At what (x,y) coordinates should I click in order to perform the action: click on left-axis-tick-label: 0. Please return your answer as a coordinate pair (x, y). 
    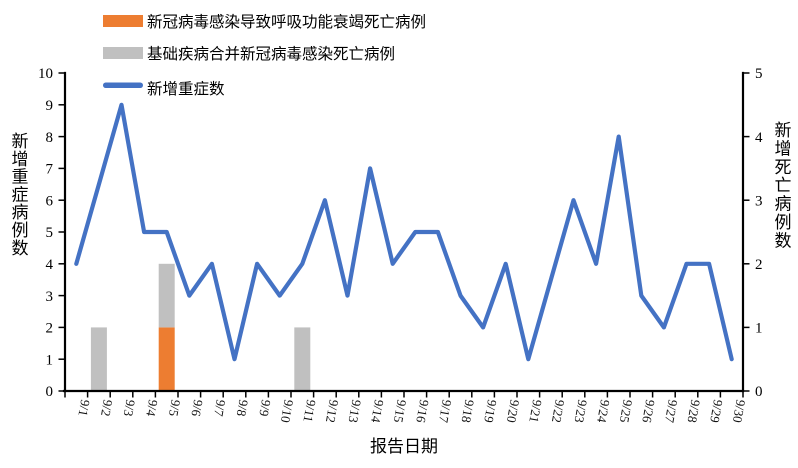
    Looking at the image, I should click on (50, 392).